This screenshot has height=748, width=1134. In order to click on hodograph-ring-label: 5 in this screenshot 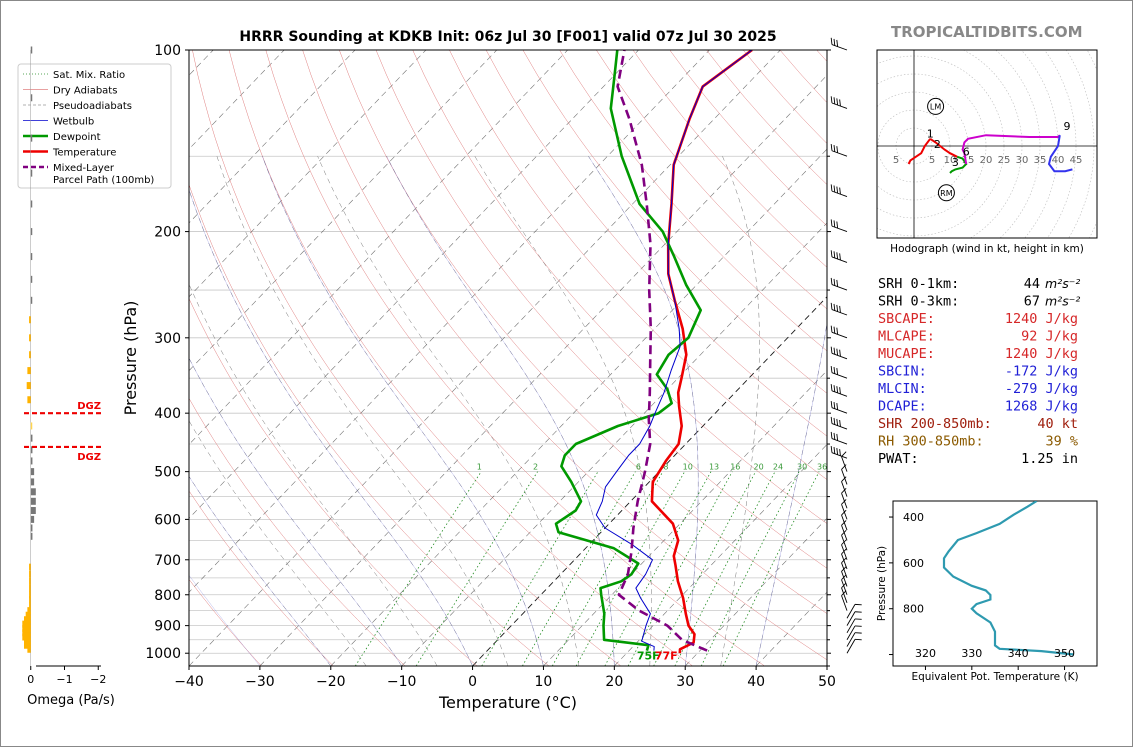, I will do `click(932, 160)`.